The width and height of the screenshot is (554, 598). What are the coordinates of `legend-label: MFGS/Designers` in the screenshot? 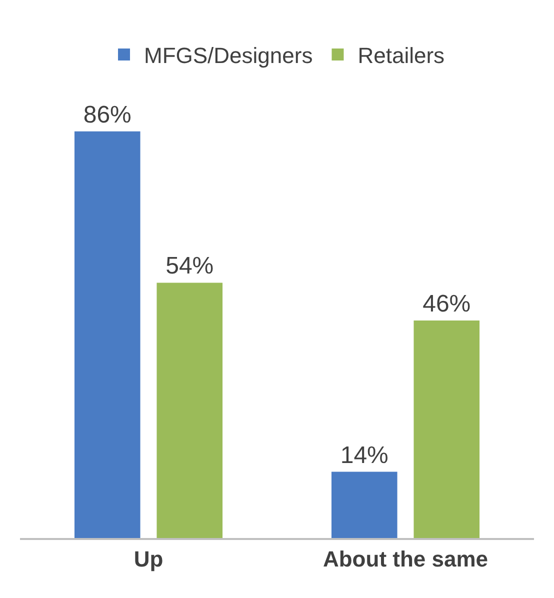 It's located at (228, 55).